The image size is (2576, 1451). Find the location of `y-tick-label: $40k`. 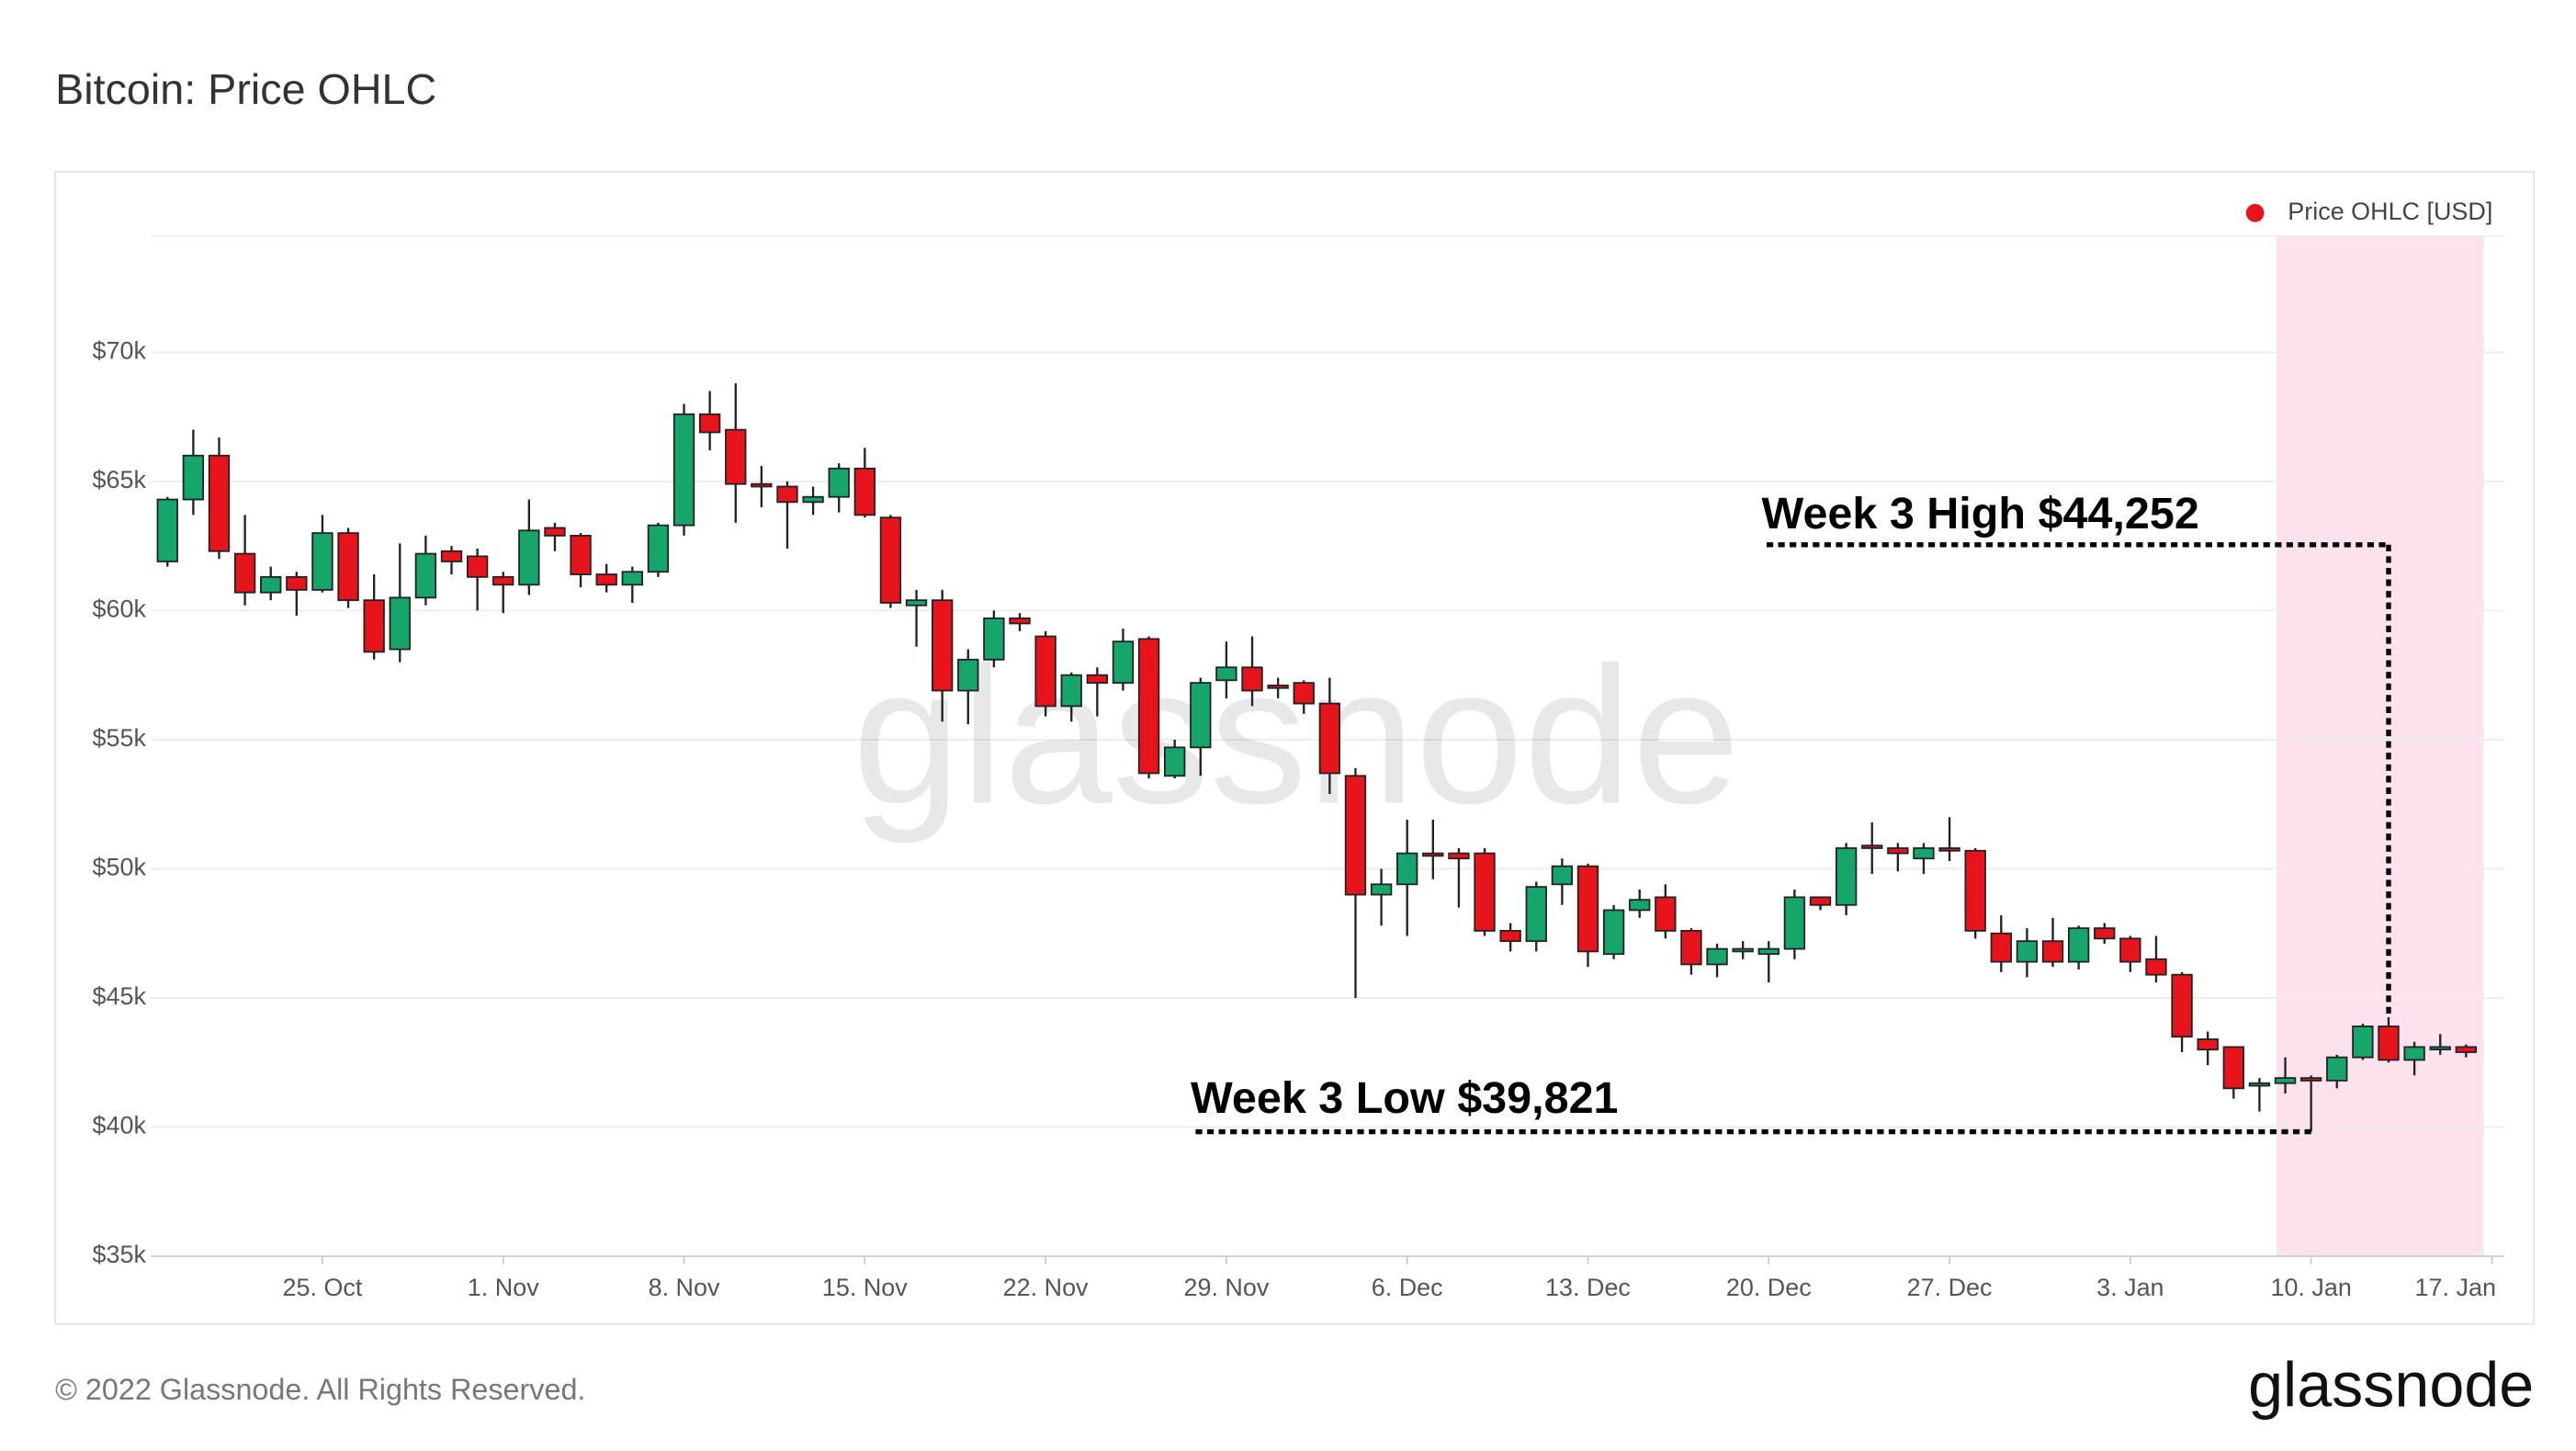

y-tick-label: $40k is located at coordinates (119, 1125).